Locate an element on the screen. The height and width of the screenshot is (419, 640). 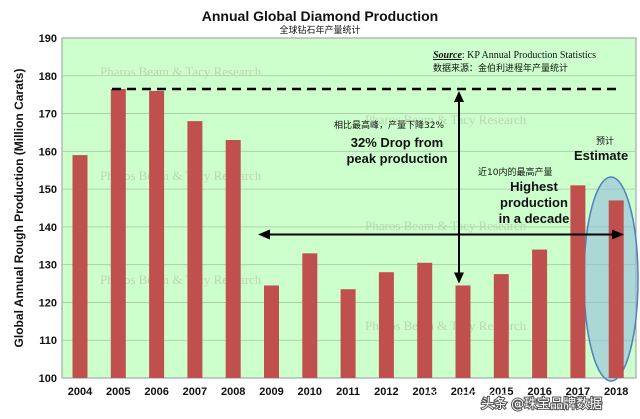
bar-2004 is located at coordinates (80, 266).